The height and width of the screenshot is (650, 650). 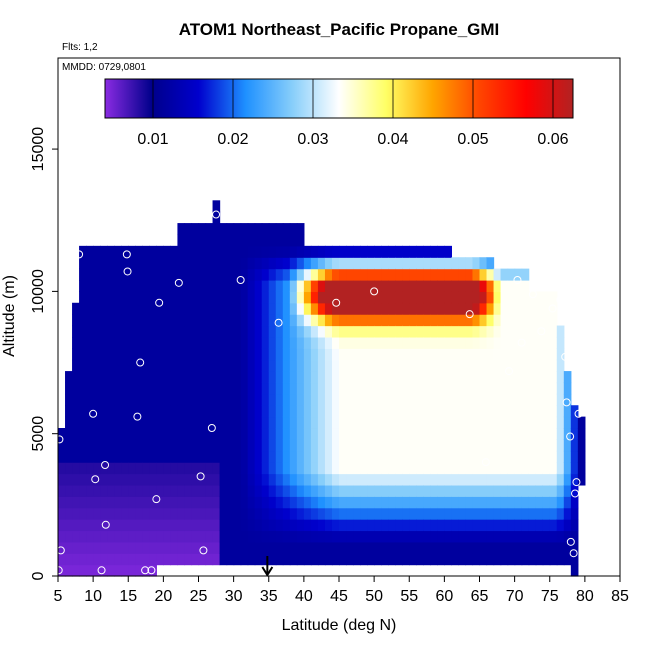 I want to click on x-tick-label: 85, so click(x=620, y=596).